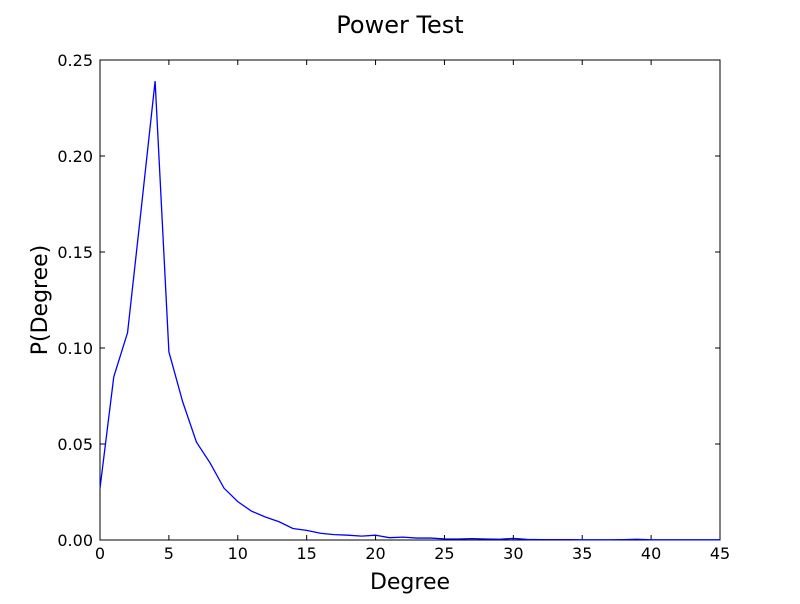 This screenshot has height=604, width=800. I want to click on x-axis-label: Degree, so click(410, 582).